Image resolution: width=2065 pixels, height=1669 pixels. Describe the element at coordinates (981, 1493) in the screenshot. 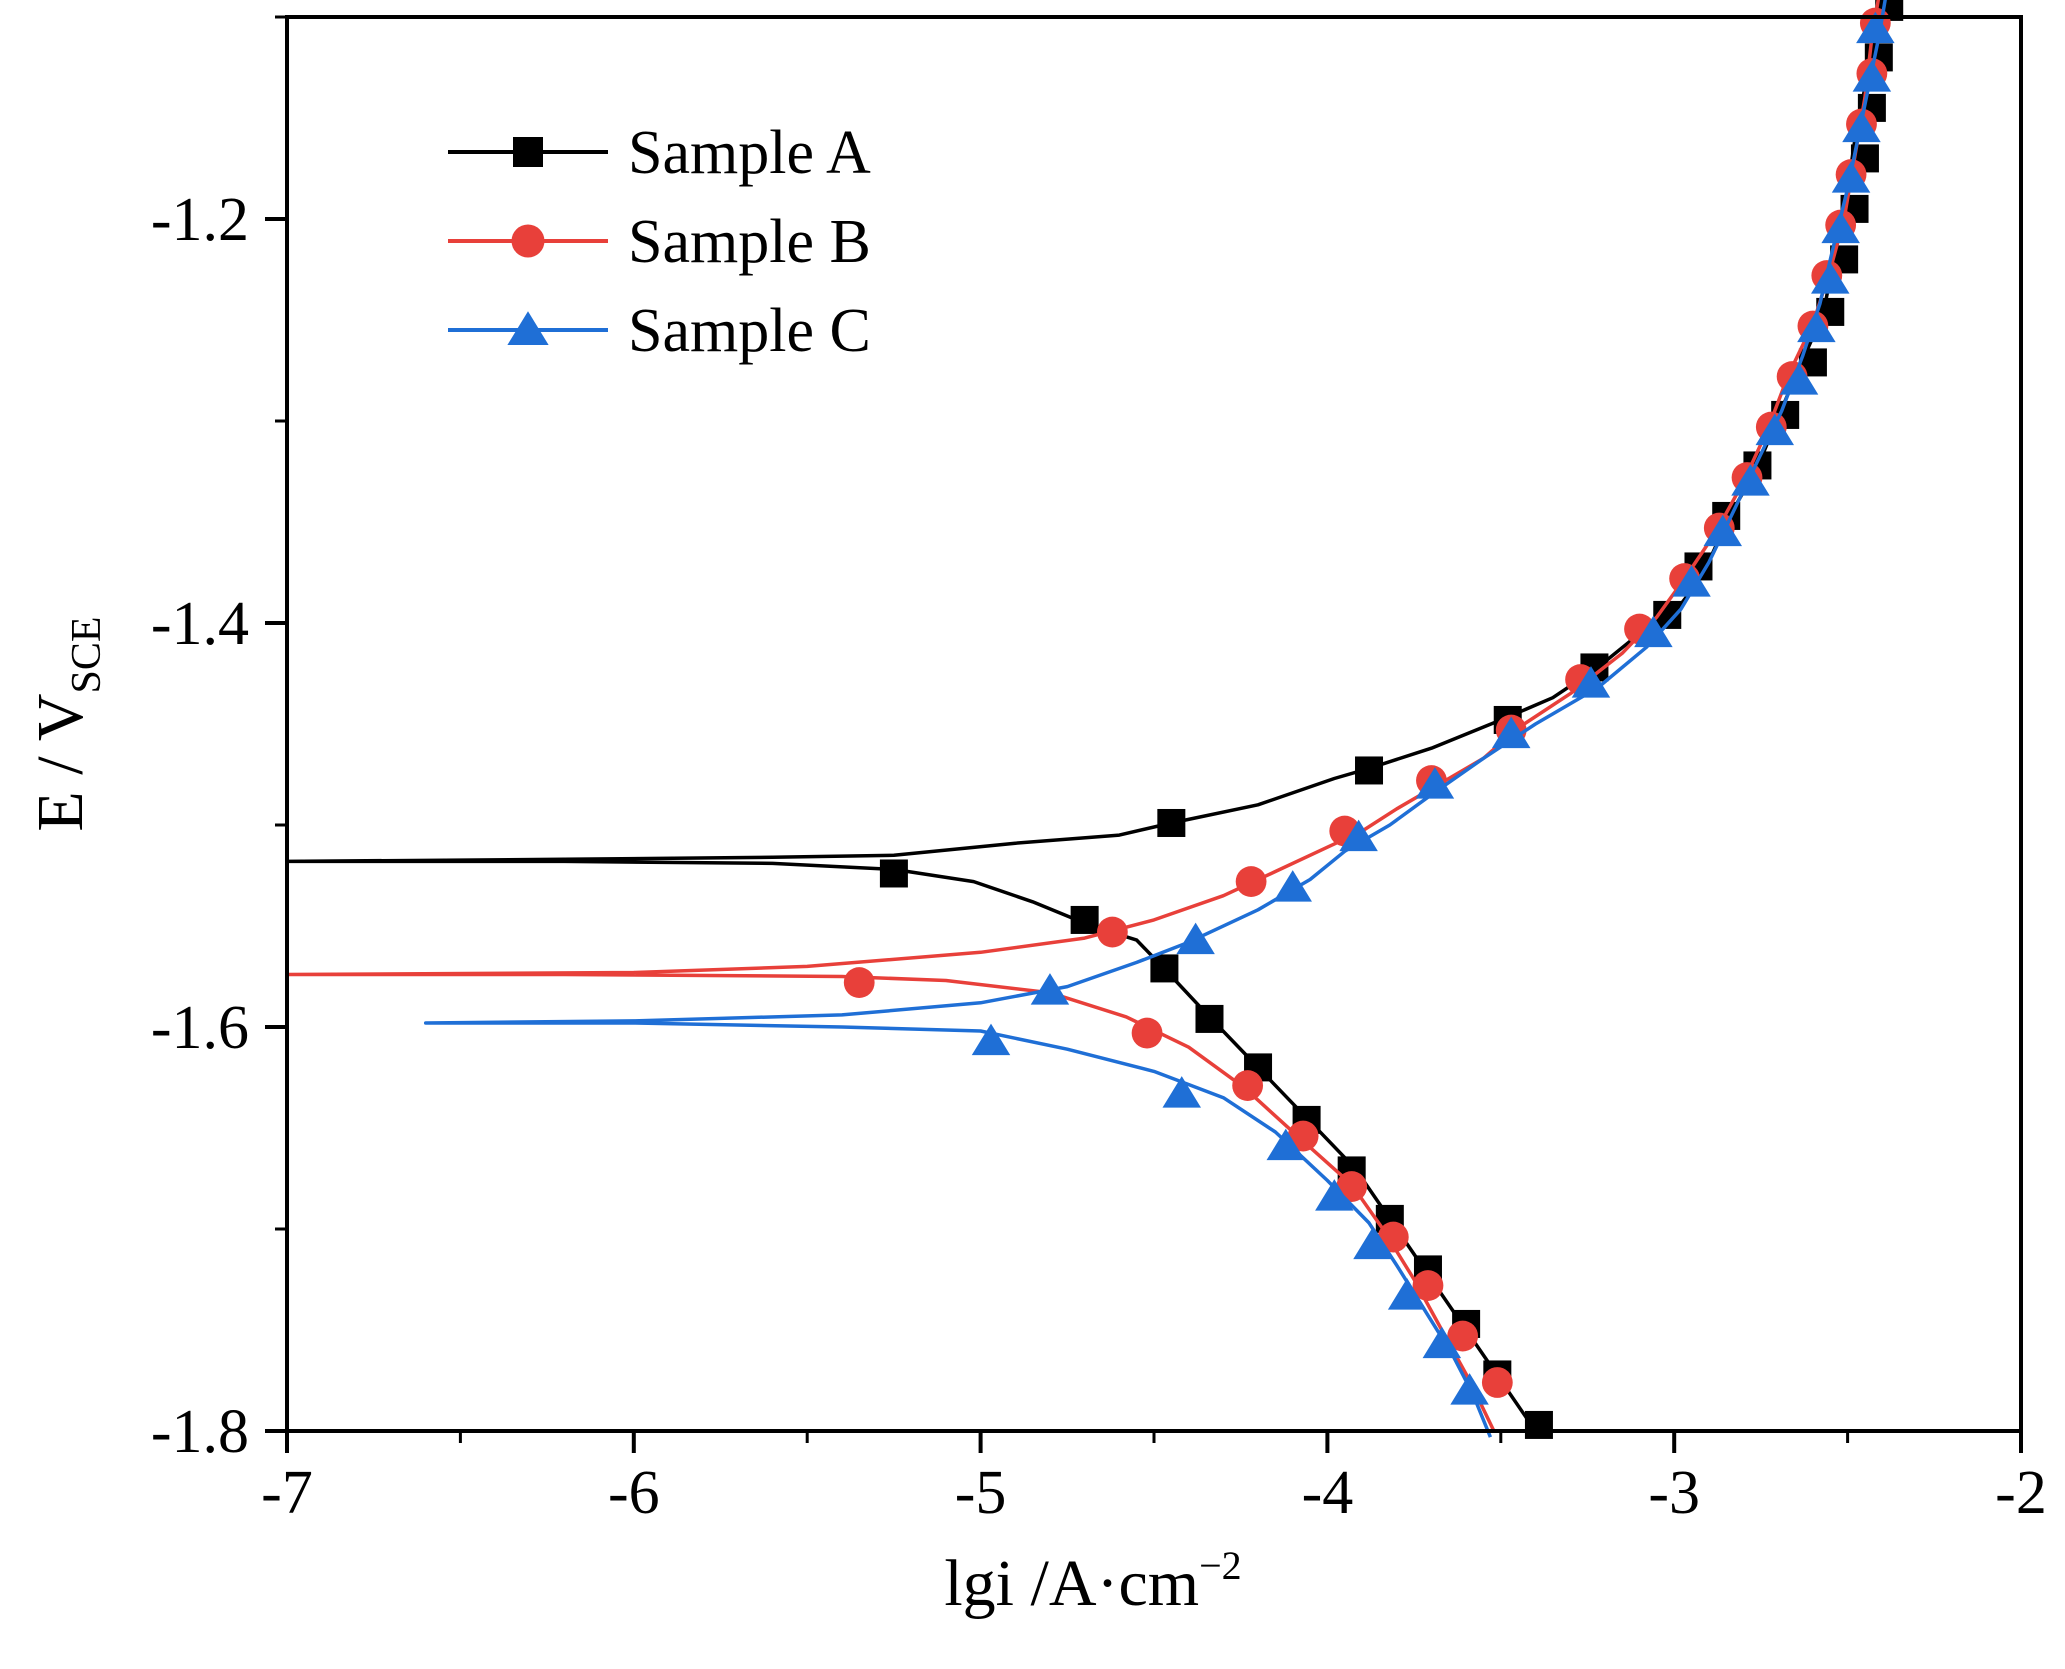

I see `x-tick-label: -5` at that location.